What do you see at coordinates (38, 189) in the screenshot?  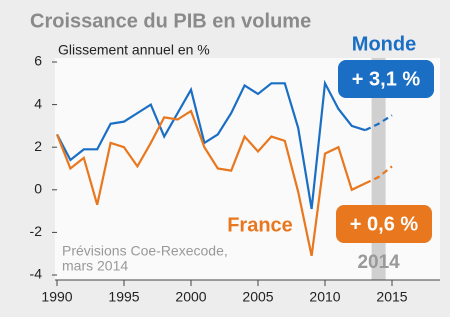 I see `y-tick-label: 0` at bounding box center [38, 189].